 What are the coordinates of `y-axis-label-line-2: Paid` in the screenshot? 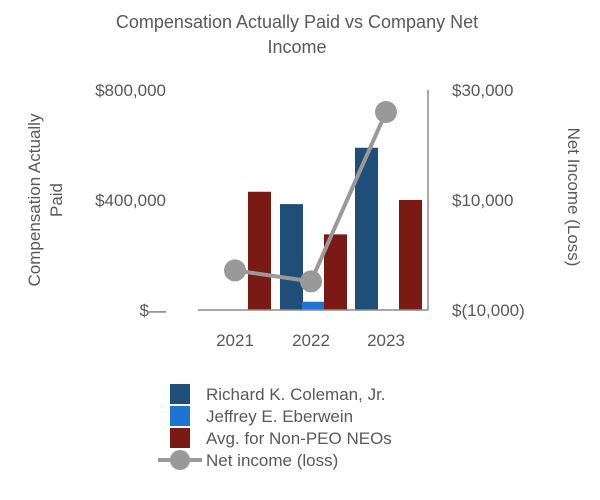 It's located at (56, 200).